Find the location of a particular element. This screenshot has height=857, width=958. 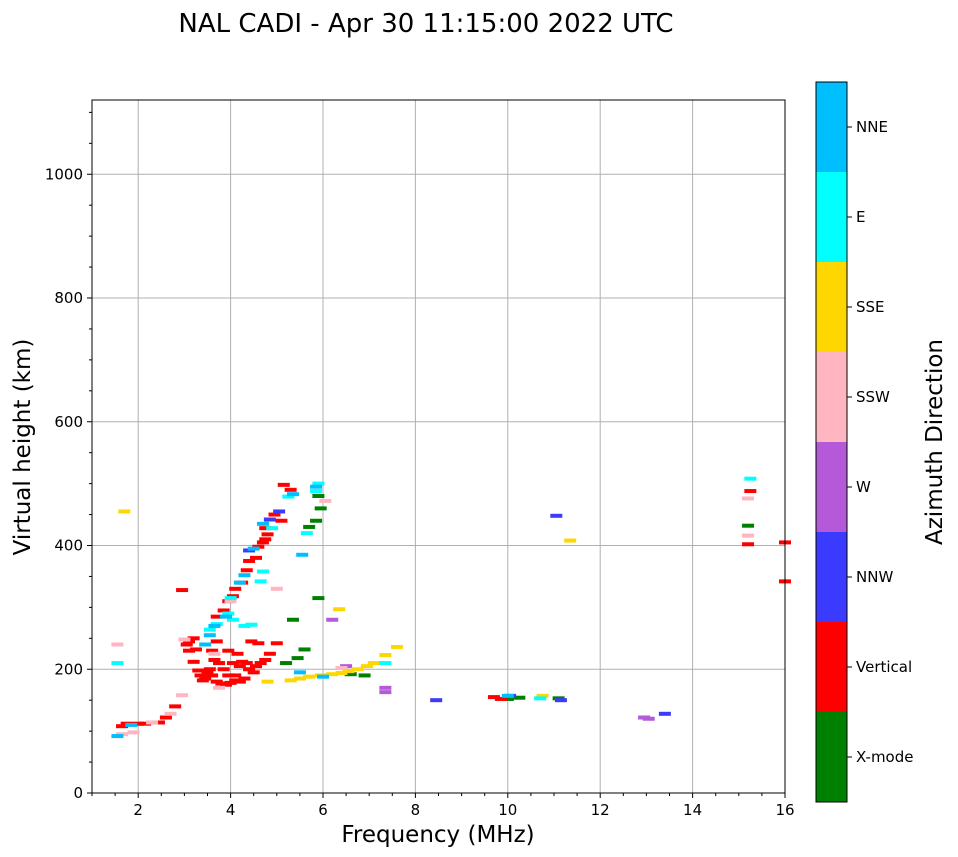

colorbar-label: Azimuth Direction is located at coordinates (935, 442).